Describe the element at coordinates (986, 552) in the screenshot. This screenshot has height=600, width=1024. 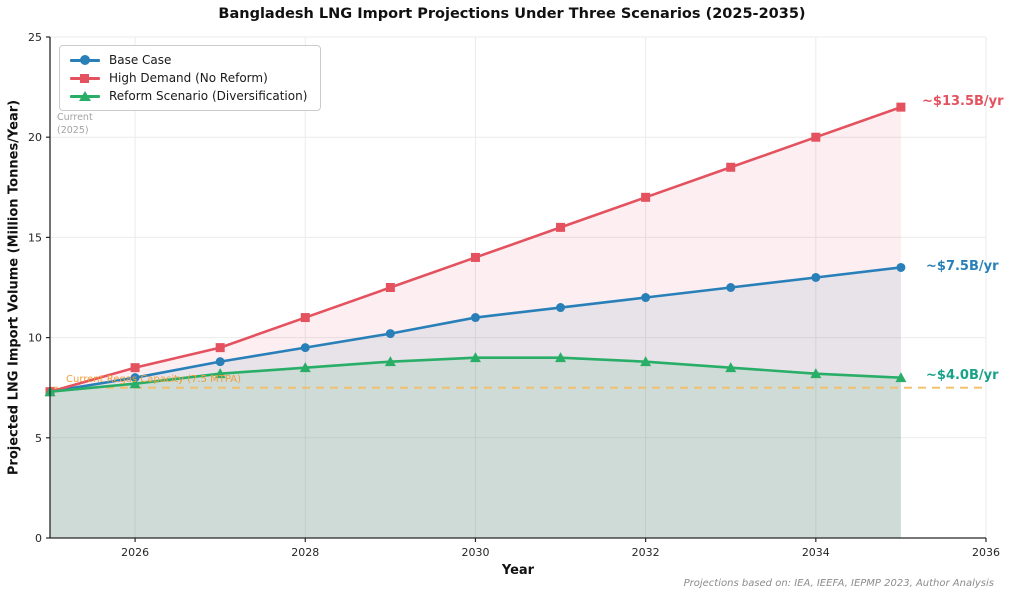
I see `svg-text: 2036` at that location.